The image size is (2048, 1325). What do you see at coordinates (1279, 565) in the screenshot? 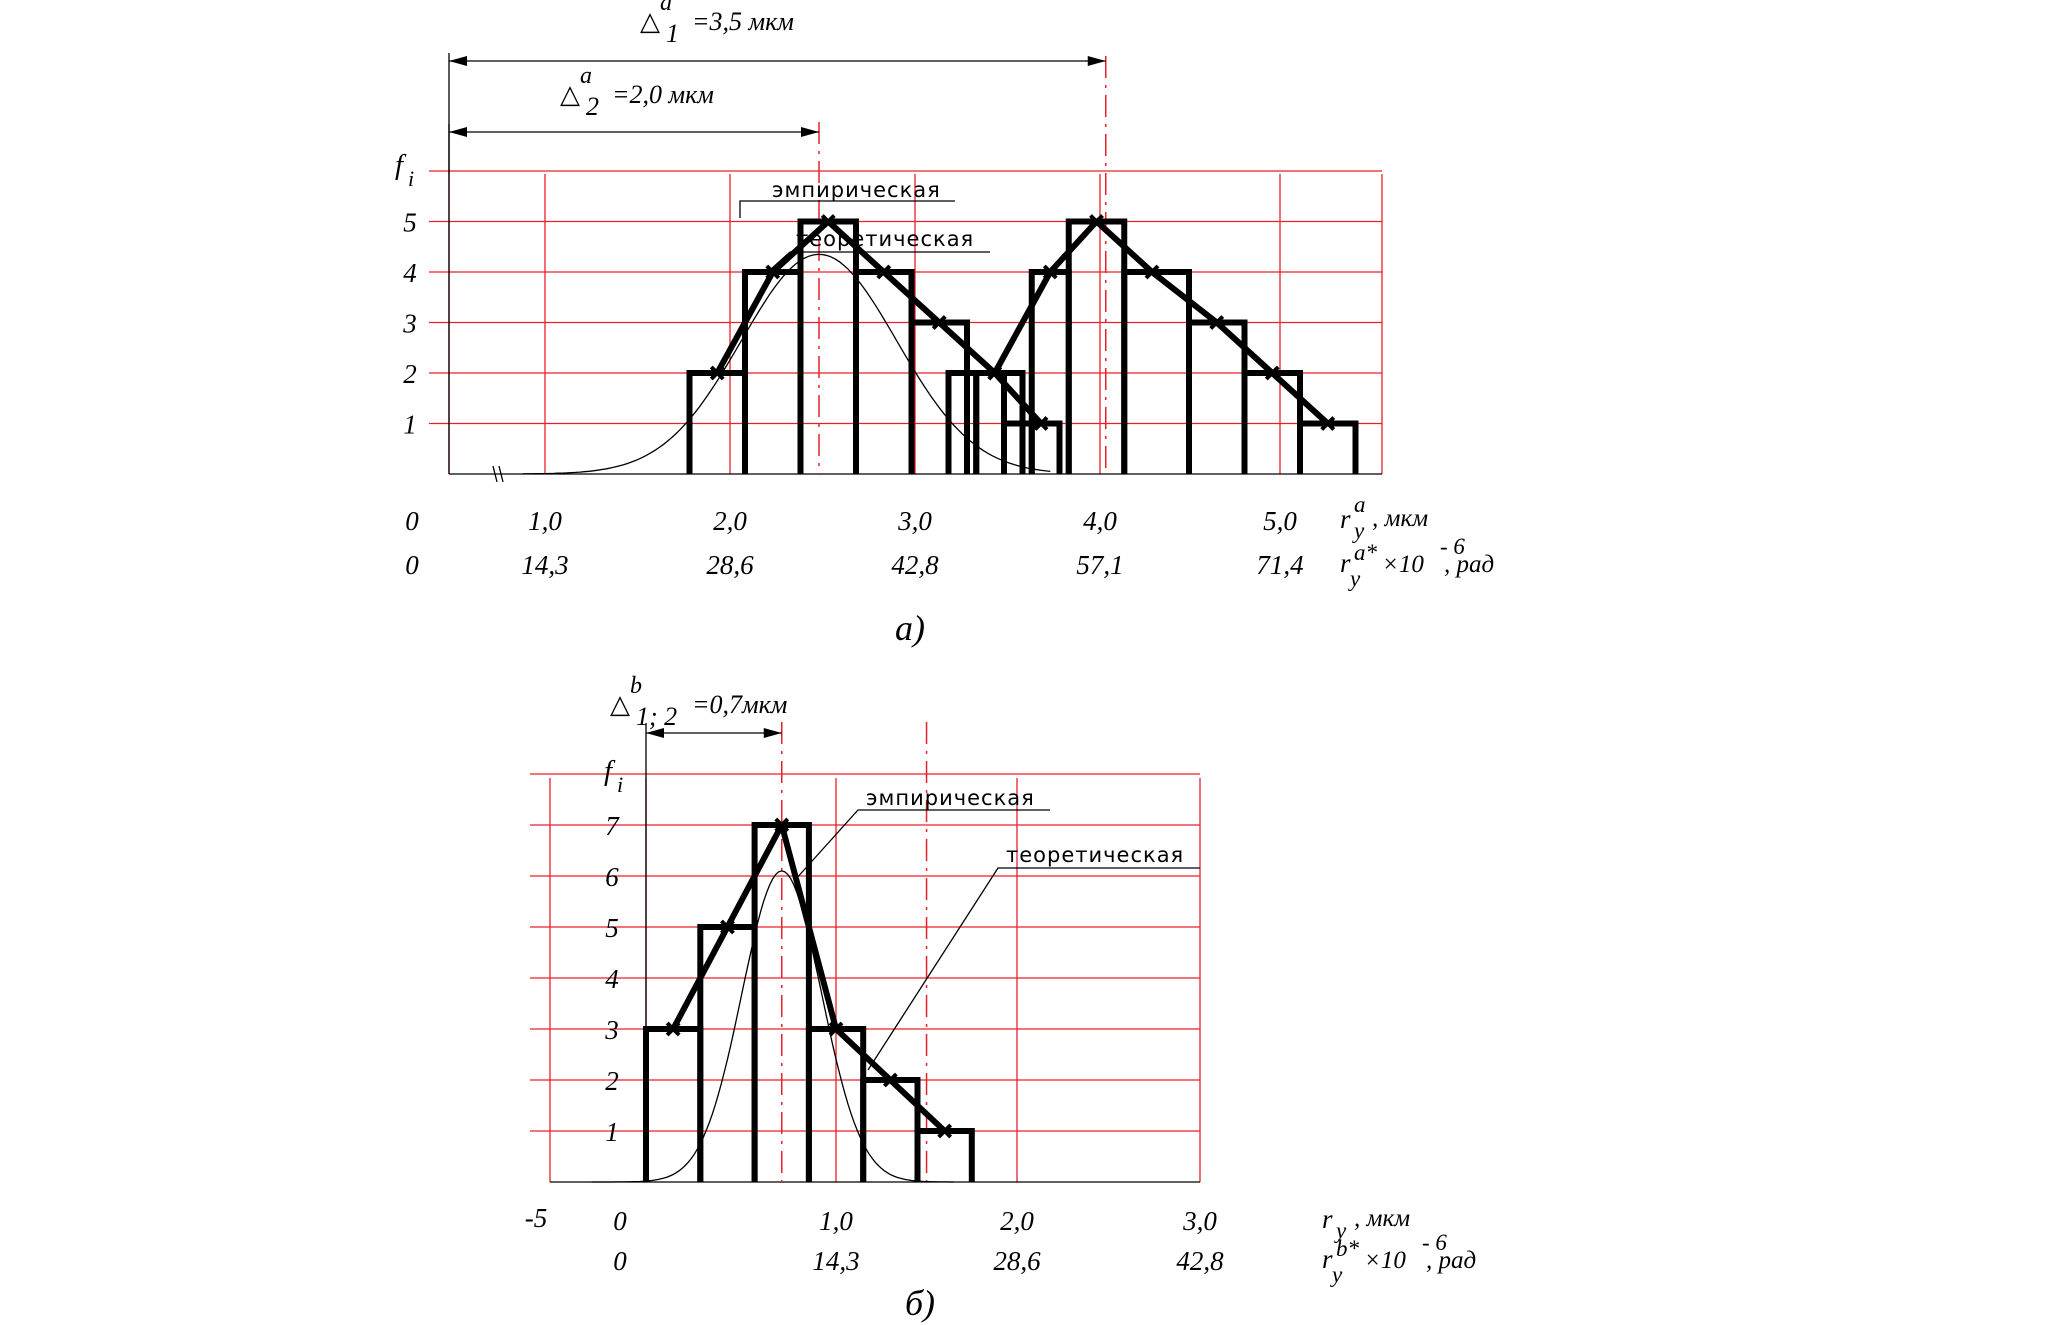
I see `x2-tick-label: 71,4` at bounding box center [1279, 565].